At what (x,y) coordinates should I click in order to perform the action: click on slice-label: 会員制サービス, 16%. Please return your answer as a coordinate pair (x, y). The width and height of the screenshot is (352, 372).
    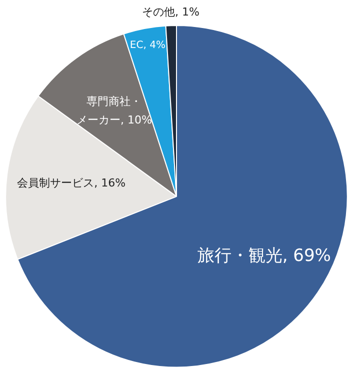
    Looking at the image, I should click on (71, 183).